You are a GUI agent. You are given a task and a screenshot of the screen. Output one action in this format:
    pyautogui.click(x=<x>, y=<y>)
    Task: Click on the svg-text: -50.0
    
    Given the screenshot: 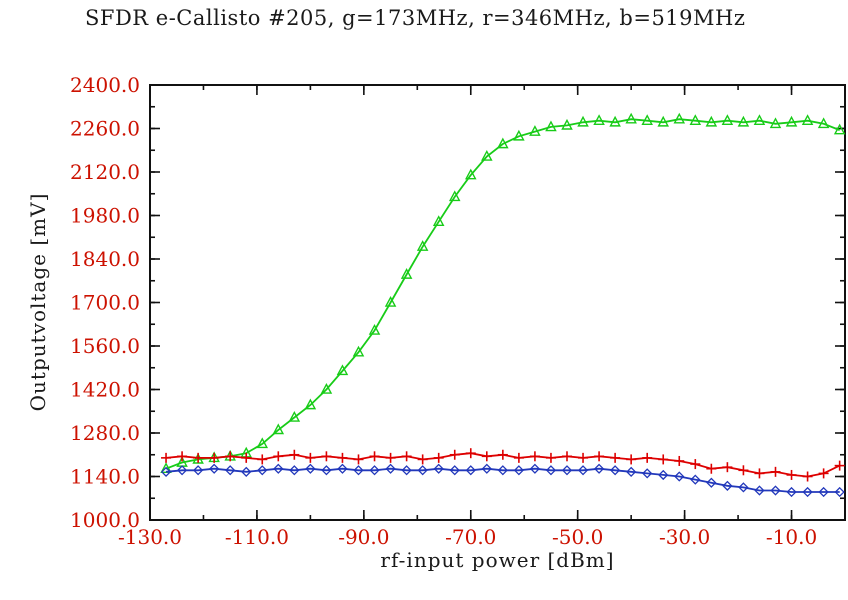 What is the action you would take?
    pyautogui.click(x=577, y=537)
    